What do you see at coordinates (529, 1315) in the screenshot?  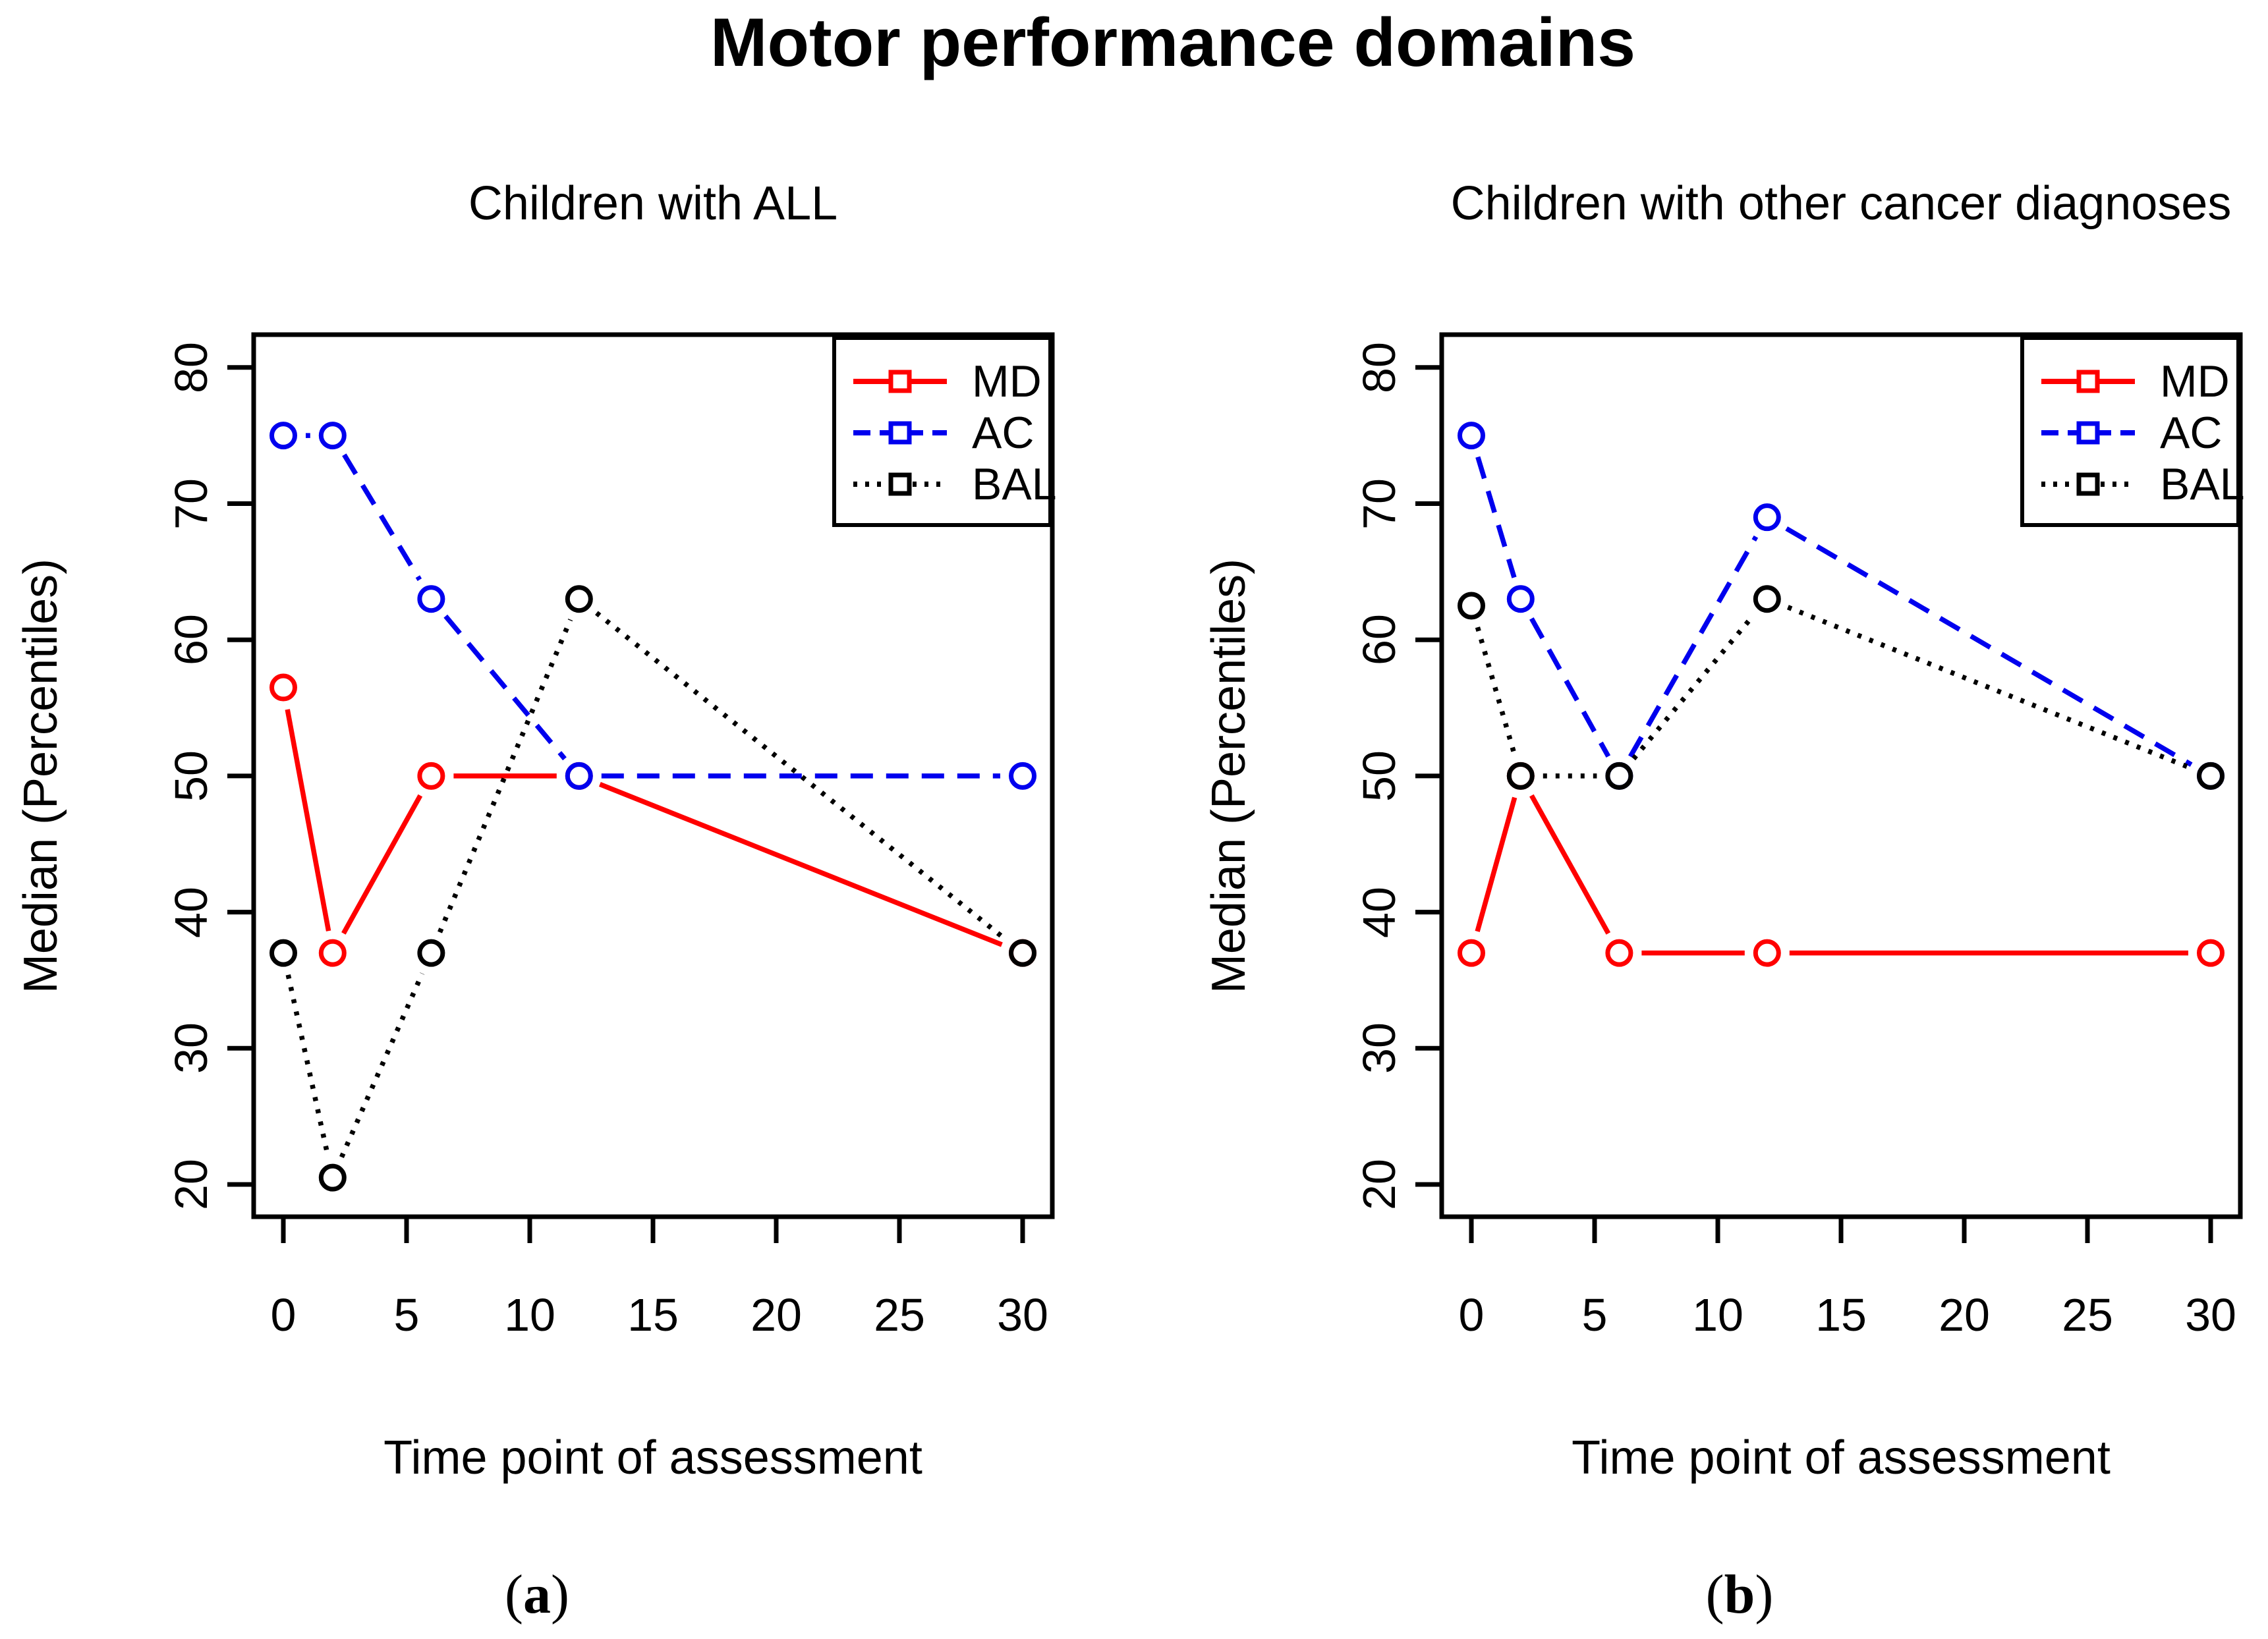 I see `panel-a-x-tick-label: 10` at bounding box center [529, 1315].